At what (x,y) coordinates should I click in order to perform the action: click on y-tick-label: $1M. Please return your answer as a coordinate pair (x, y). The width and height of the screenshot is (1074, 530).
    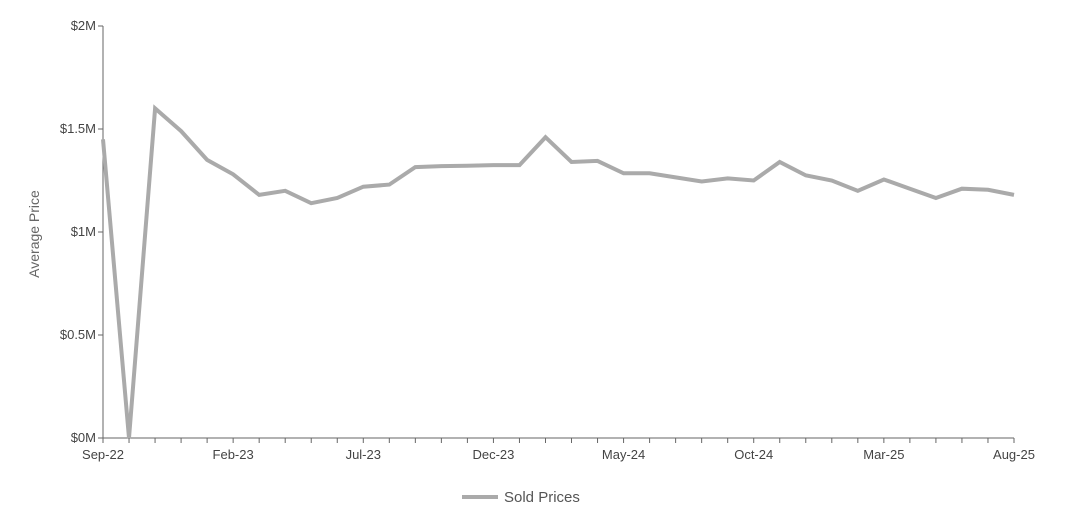
    Looking at the image, I should click on (83, 231).